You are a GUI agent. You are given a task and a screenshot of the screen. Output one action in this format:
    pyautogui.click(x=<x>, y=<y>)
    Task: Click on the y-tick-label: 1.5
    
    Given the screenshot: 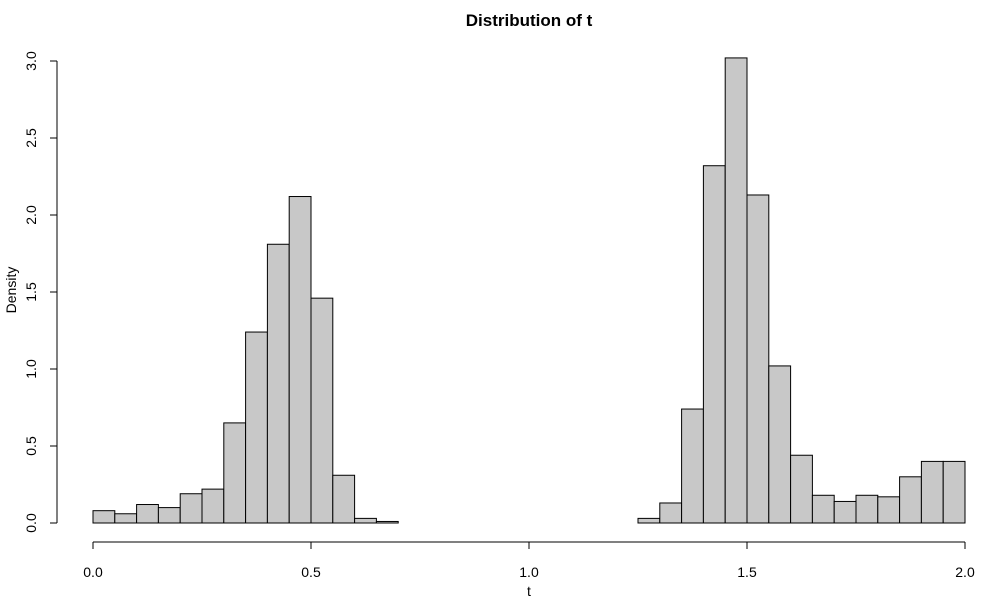 What is the action you would take?
    pyautogui.click(x=31, y=292)
    